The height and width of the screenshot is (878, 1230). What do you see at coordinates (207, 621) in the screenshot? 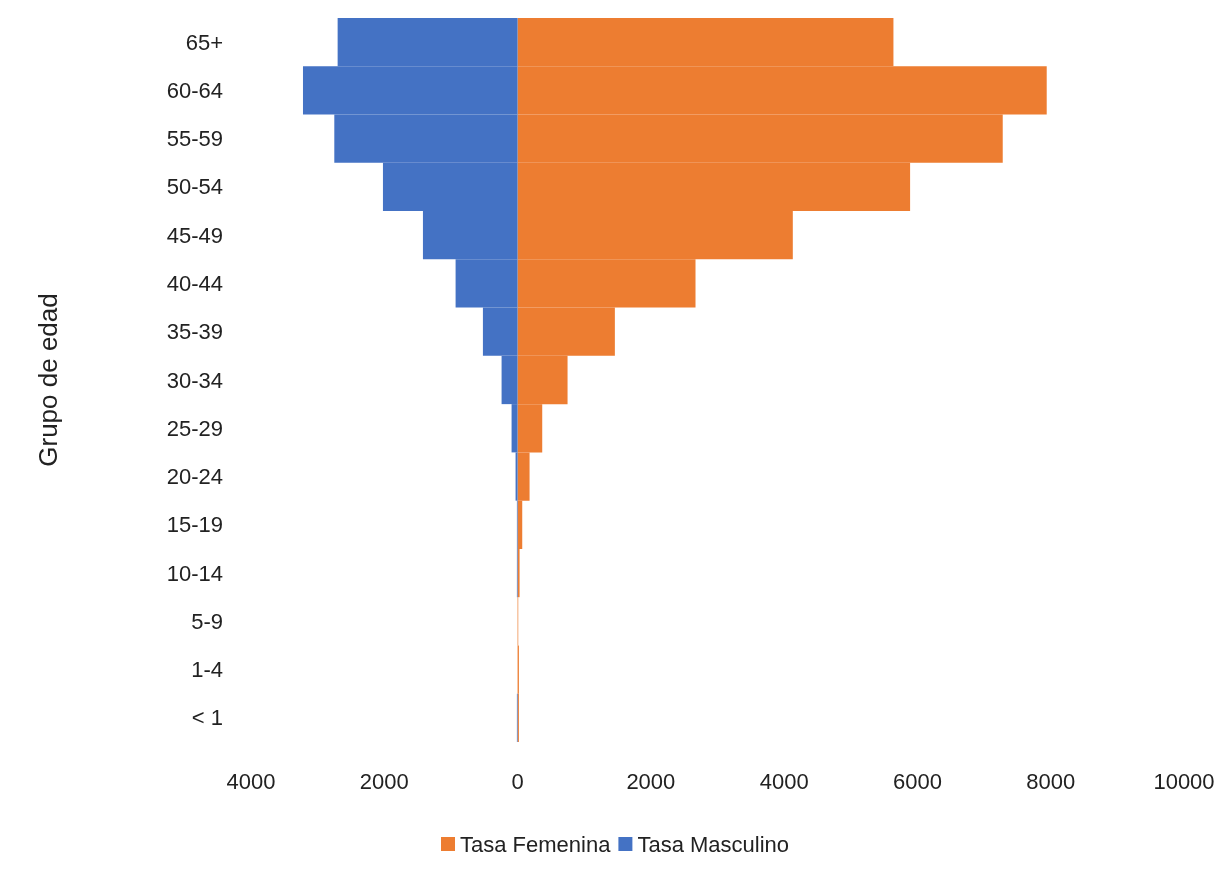
I see `y-tick-label: 5-9` at bounding box center [207, 621].